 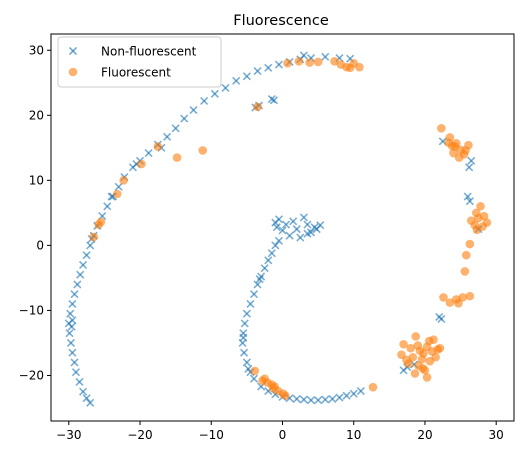 What do you see at coordinates (36, 181) in the screenshot?
I see `y-tick-label: 10` at bounding box center [36, 181].